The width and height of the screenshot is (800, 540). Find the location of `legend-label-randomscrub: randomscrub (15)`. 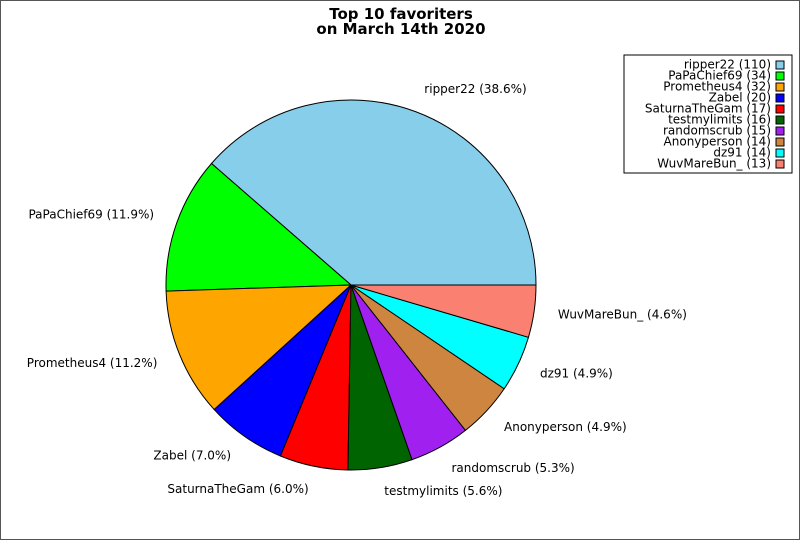

legend-label-randomscrub: randomscrub (15) is located at coordinates (717, 131).